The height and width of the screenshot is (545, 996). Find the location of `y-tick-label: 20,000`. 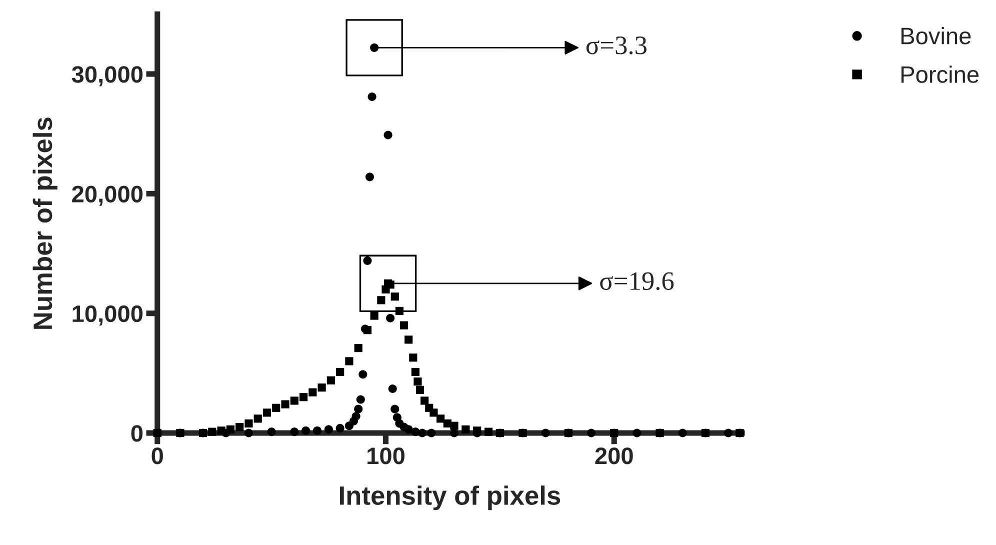

y-tick-label: 20,000 is located at coordinates (107, 196).